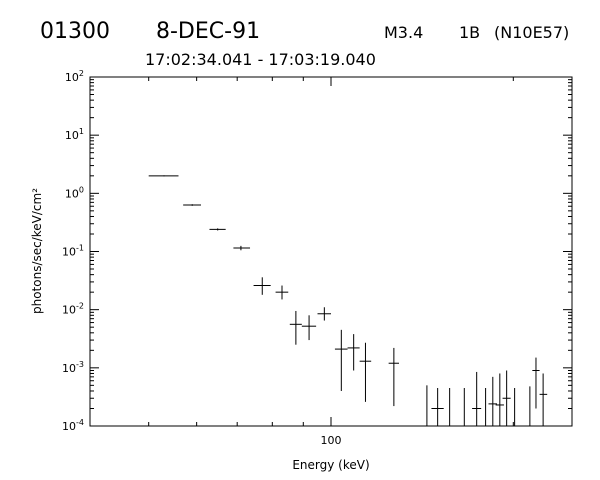  I want to click on y-tick-labels: 10⁻⁴ 10⁻³ 10⁻² 10⁻¹ 10⁰ 10¹ 10², so click(73, 251).